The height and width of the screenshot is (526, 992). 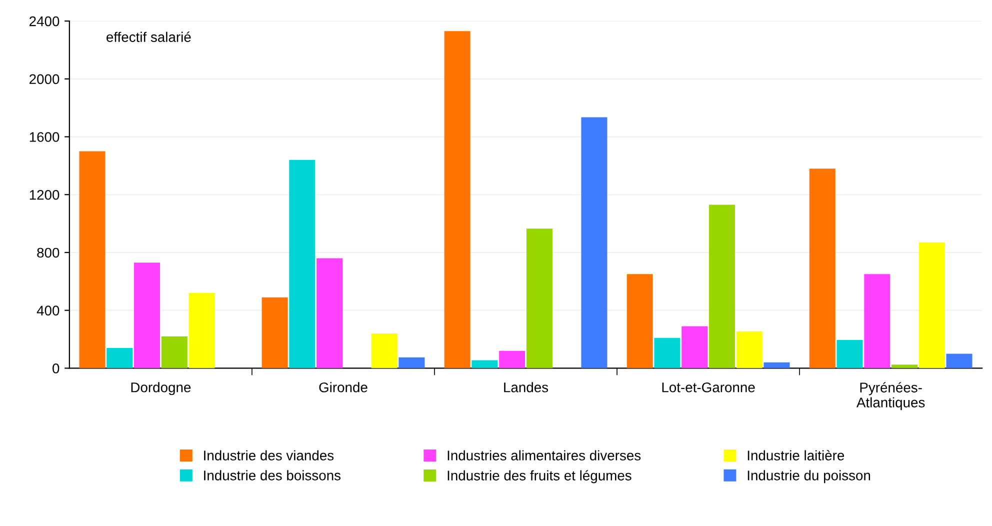 I want to click on x-tick-label: Pyrénées- Atlantiques, so click(x=890, y=396).